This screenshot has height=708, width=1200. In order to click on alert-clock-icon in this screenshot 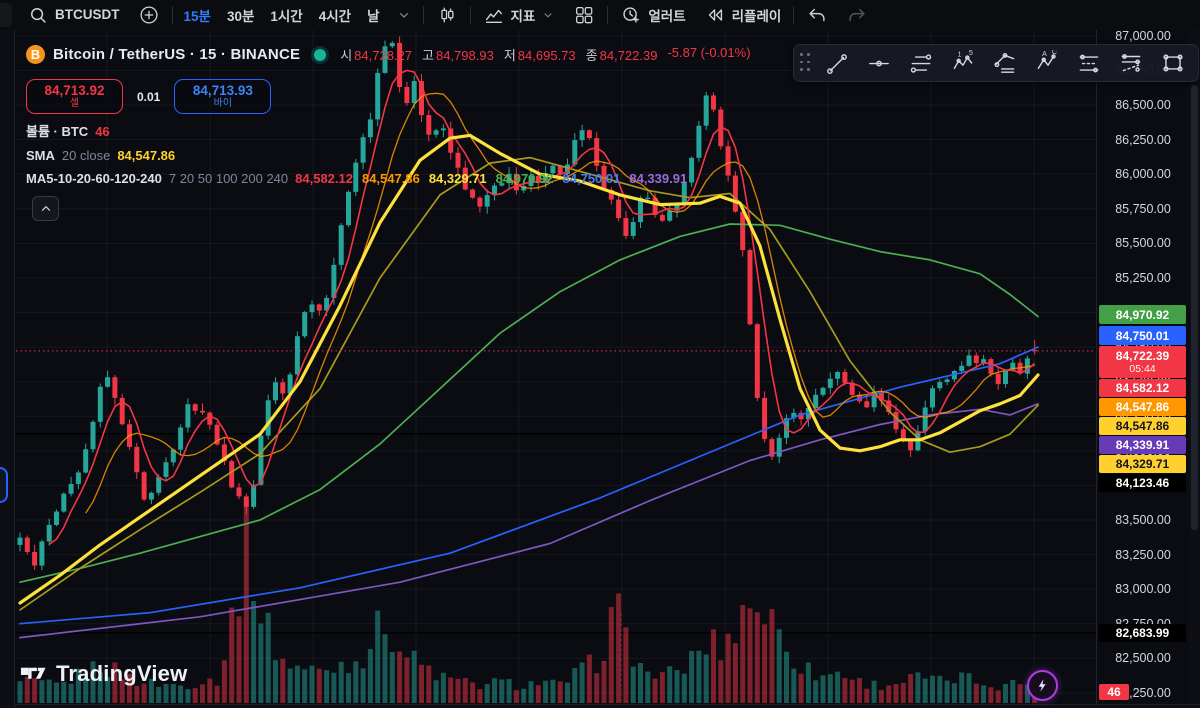, I will do `click(631, 14)`.